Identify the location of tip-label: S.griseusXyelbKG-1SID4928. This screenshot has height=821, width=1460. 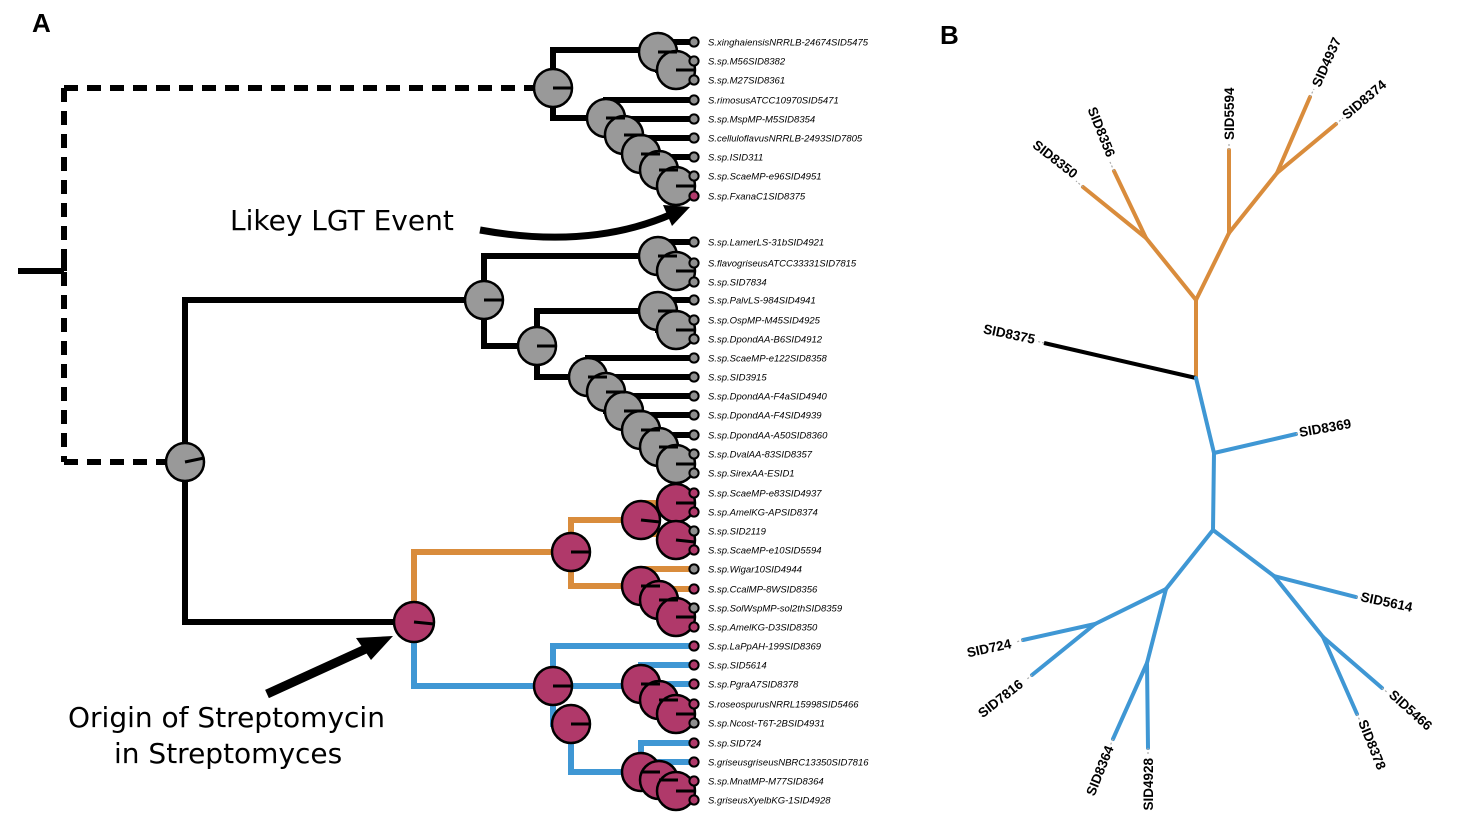
(769, 801).